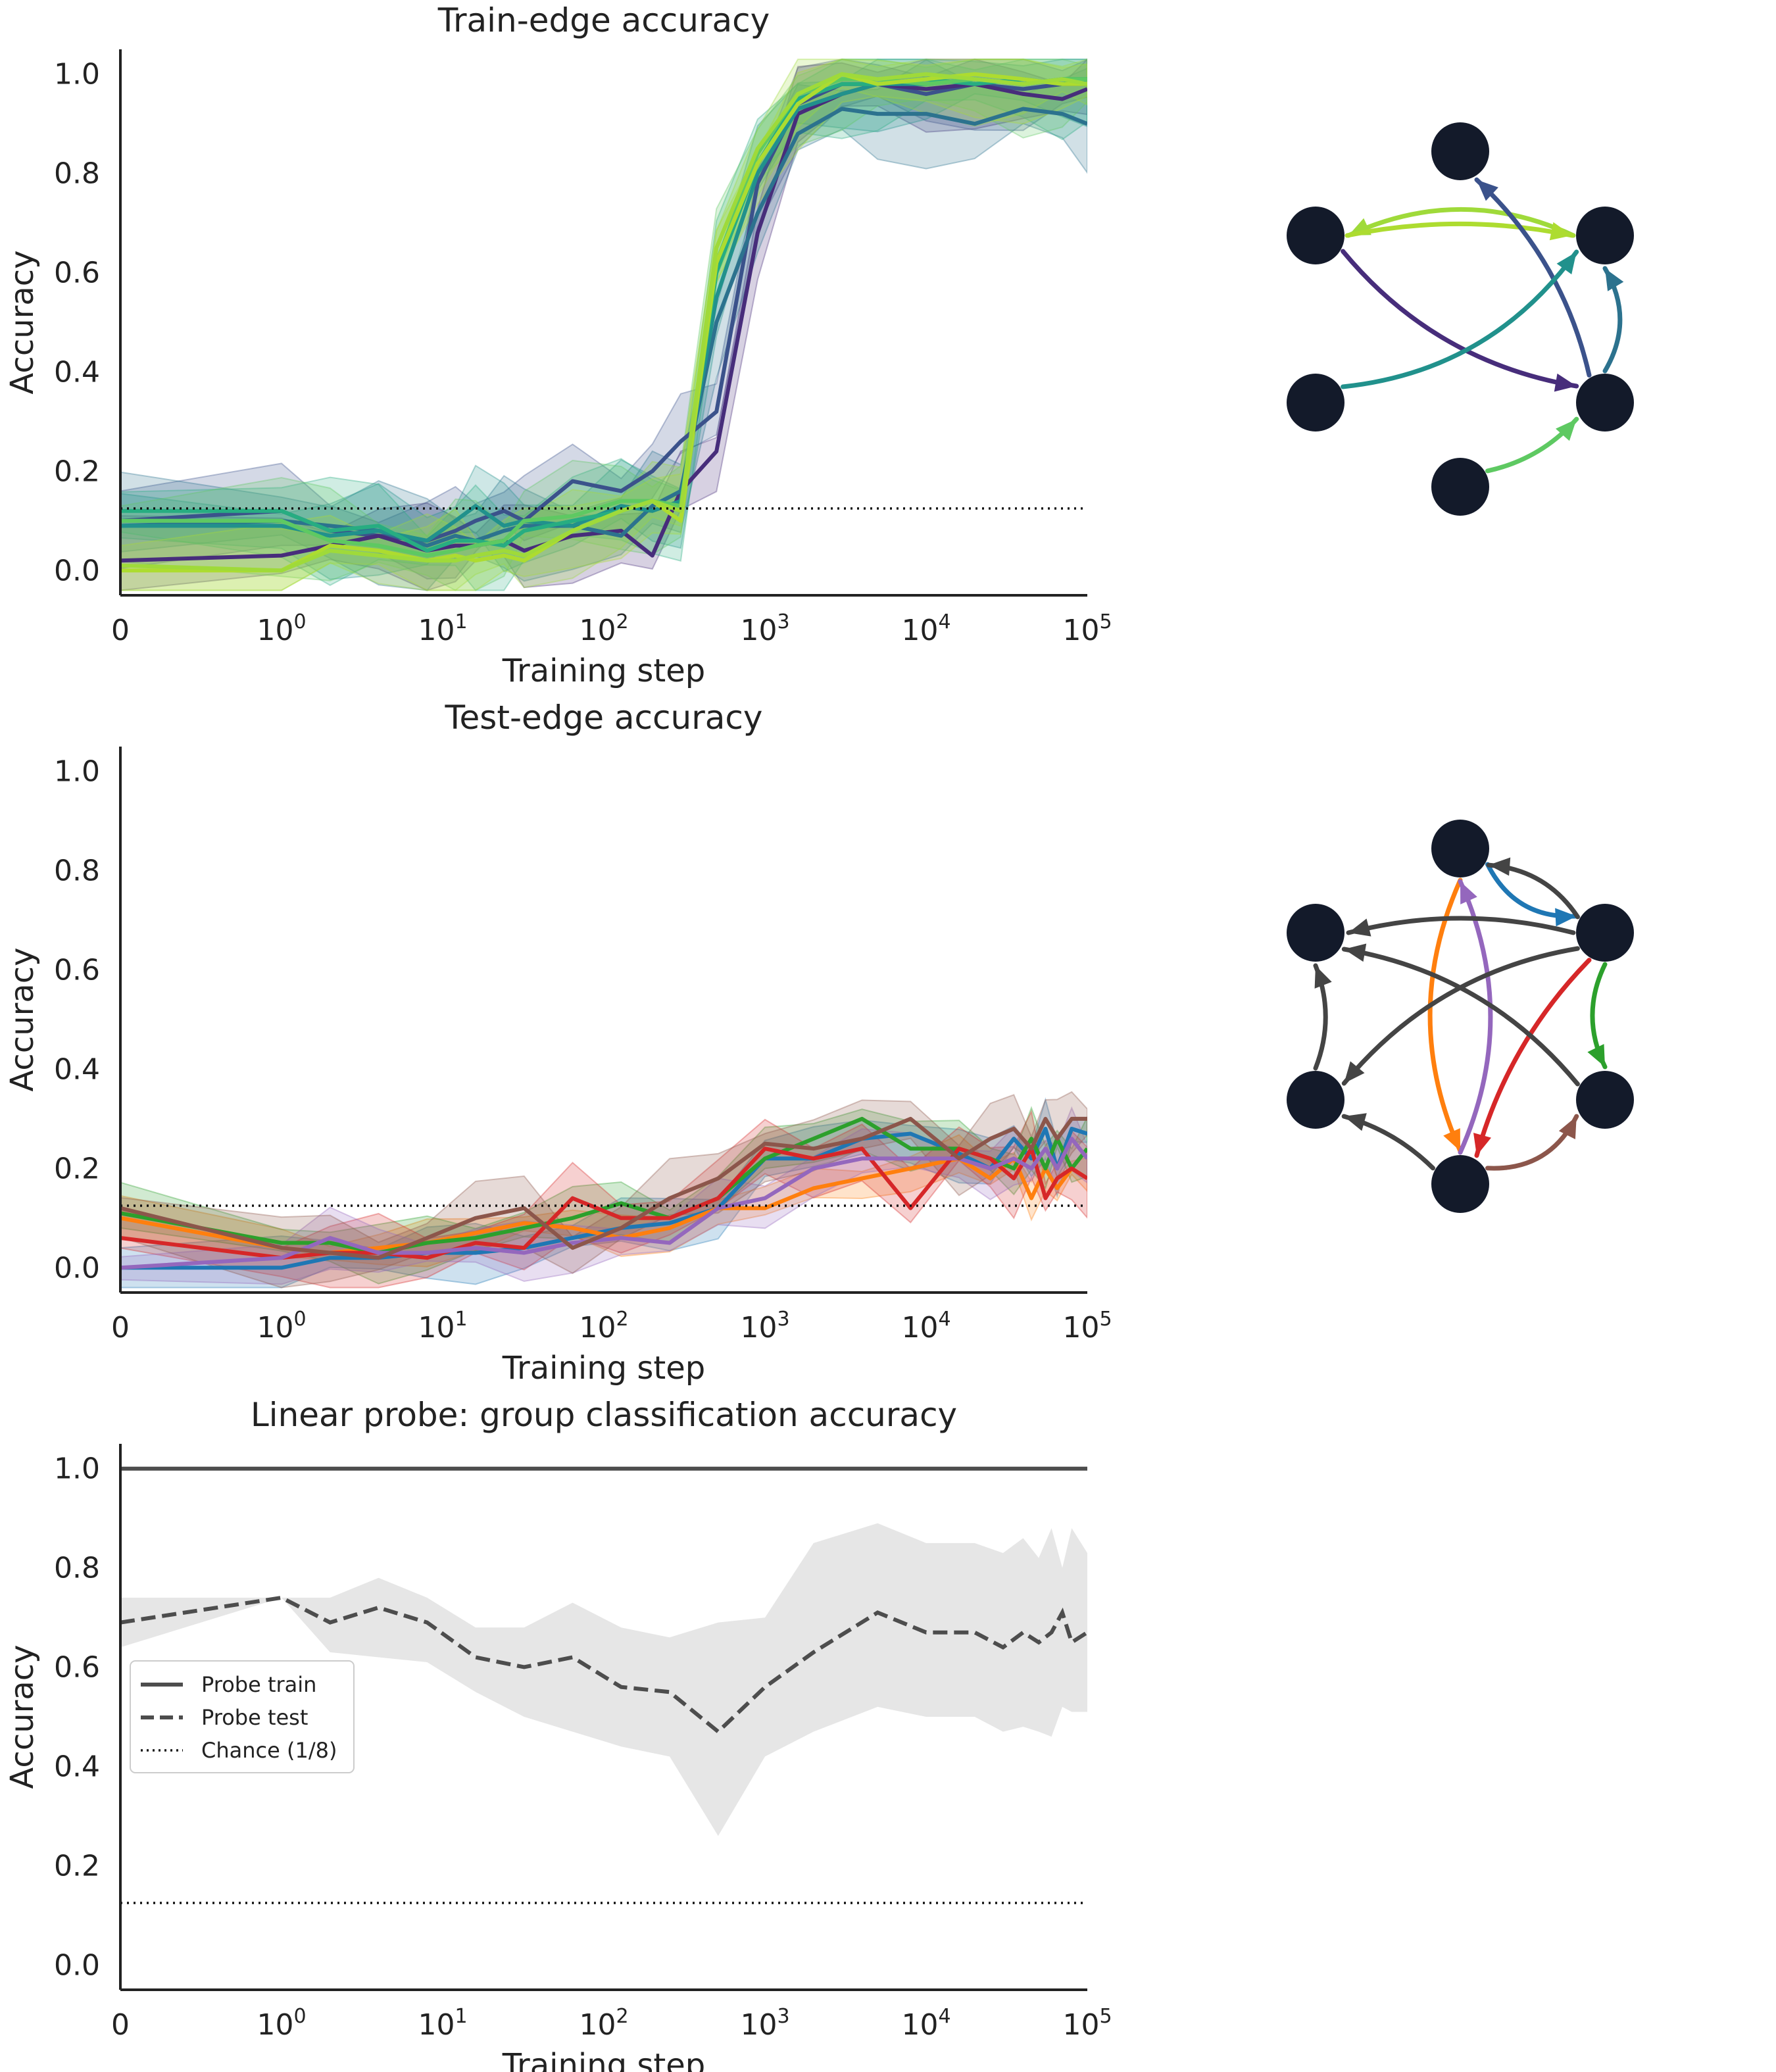 The width and height of the screenshot is (1776, 2072). What do you see at coordinates (258, 1684) in the screenshot?
I see `legend-label-probe-train: Probe train` at bounding box center [258, 1684].